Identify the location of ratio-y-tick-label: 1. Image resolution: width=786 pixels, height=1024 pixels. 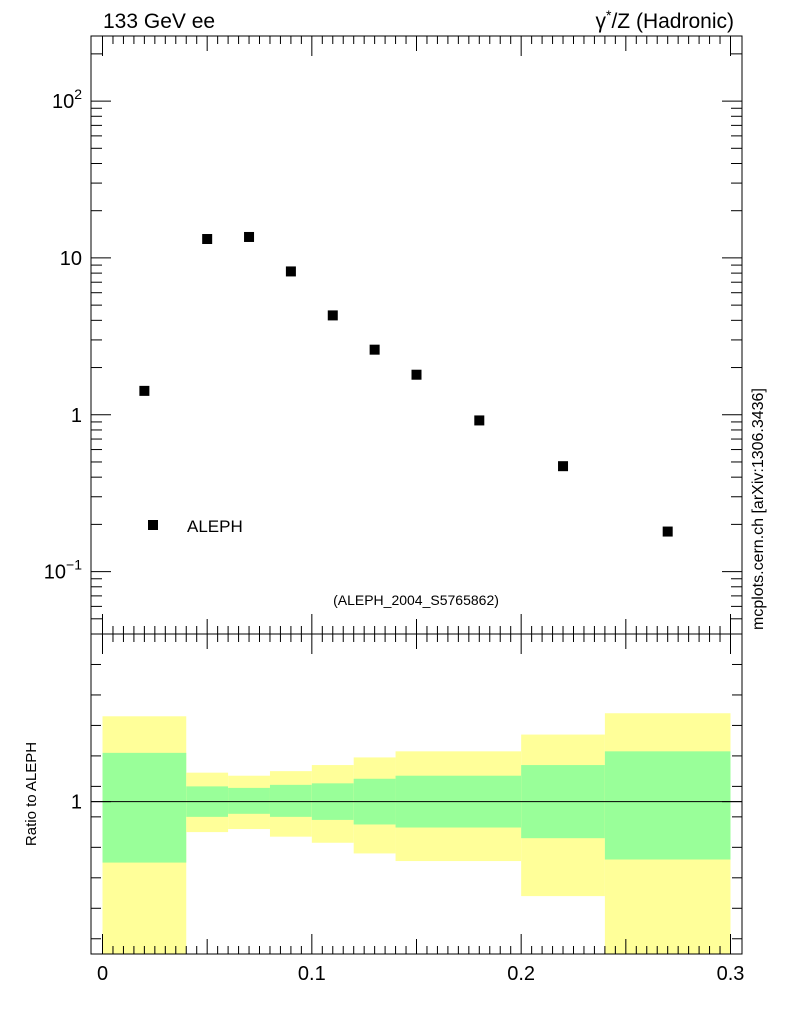
(76, 803).